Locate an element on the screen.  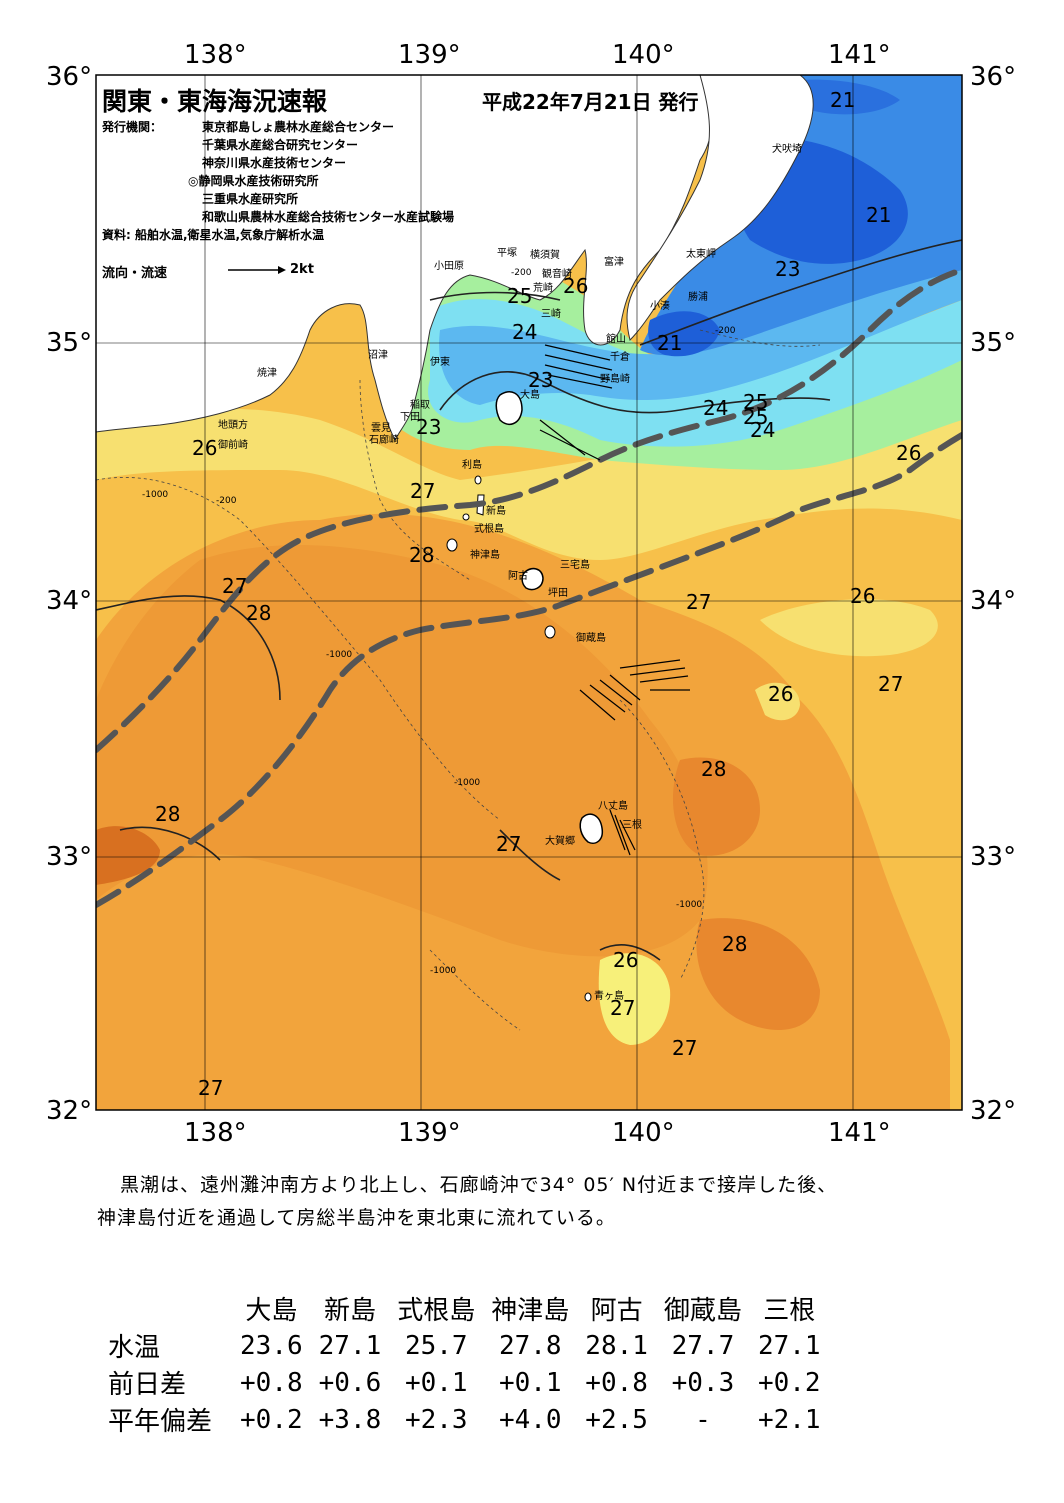
sst-zone-28c is located at coordinates (716, 806).